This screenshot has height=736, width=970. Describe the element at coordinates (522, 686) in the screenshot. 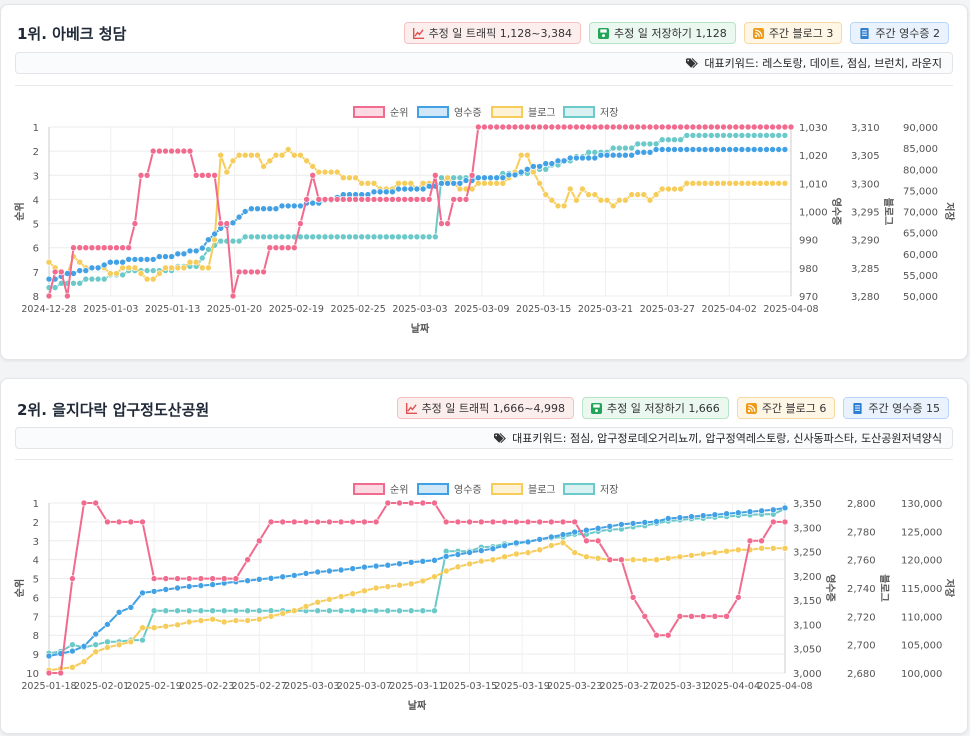

I see `x-tick-label: 2025-03-19` at that location.